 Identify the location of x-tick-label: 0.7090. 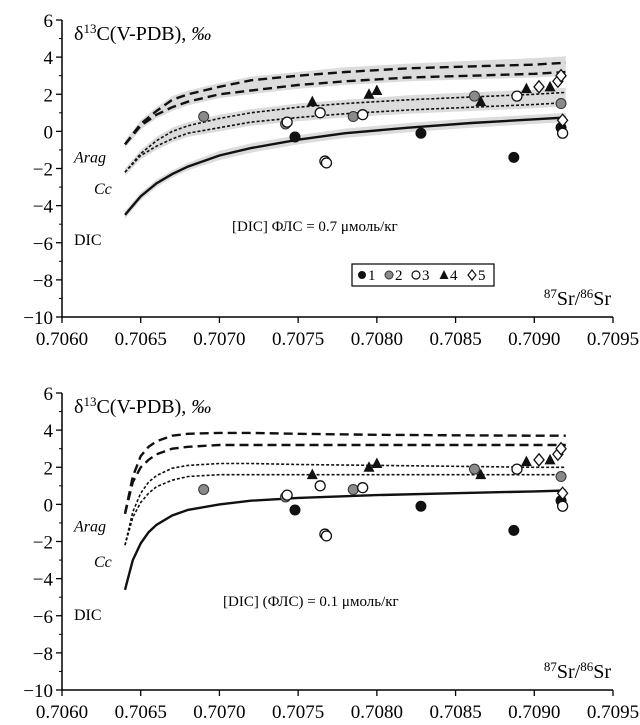
(534, 339).